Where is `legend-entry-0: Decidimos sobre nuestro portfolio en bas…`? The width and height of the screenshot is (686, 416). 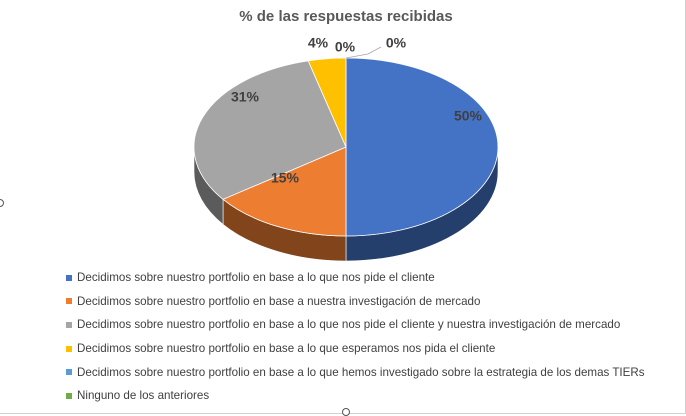
legend-entry-0: Decidimos sobre nuestro portfolio en bas… is located at coordinates (355, 278).